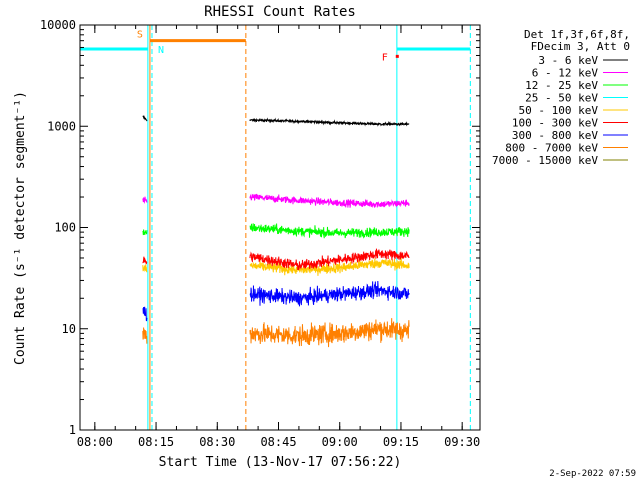 The image size is (640, 480). Describe the element at coordinates (462, 442) in the screenshot. I see `x-tick-label-6: 09:30` at that location.